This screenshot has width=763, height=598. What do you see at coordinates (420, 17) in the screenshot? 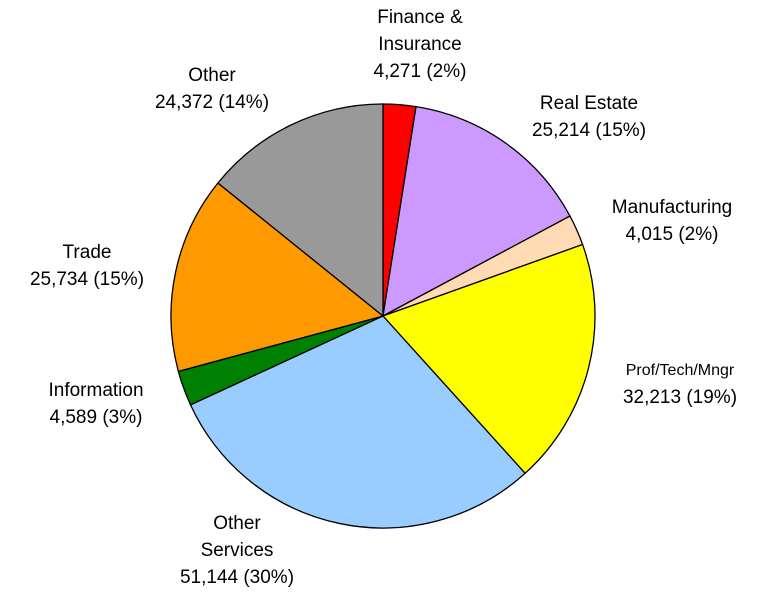
I see `label-line: Finance &` at bounding box center [420, 17].